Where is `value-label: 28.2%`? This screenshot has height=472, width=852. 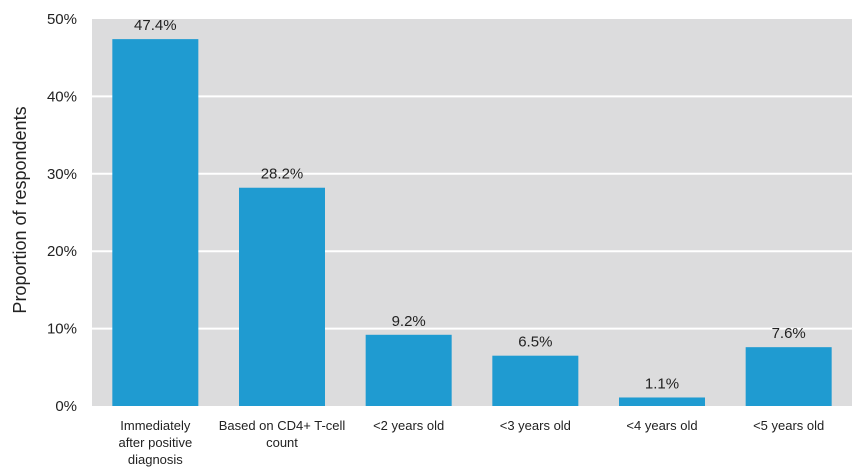
value-label: 28.2% is located at coordinates (282, 174).